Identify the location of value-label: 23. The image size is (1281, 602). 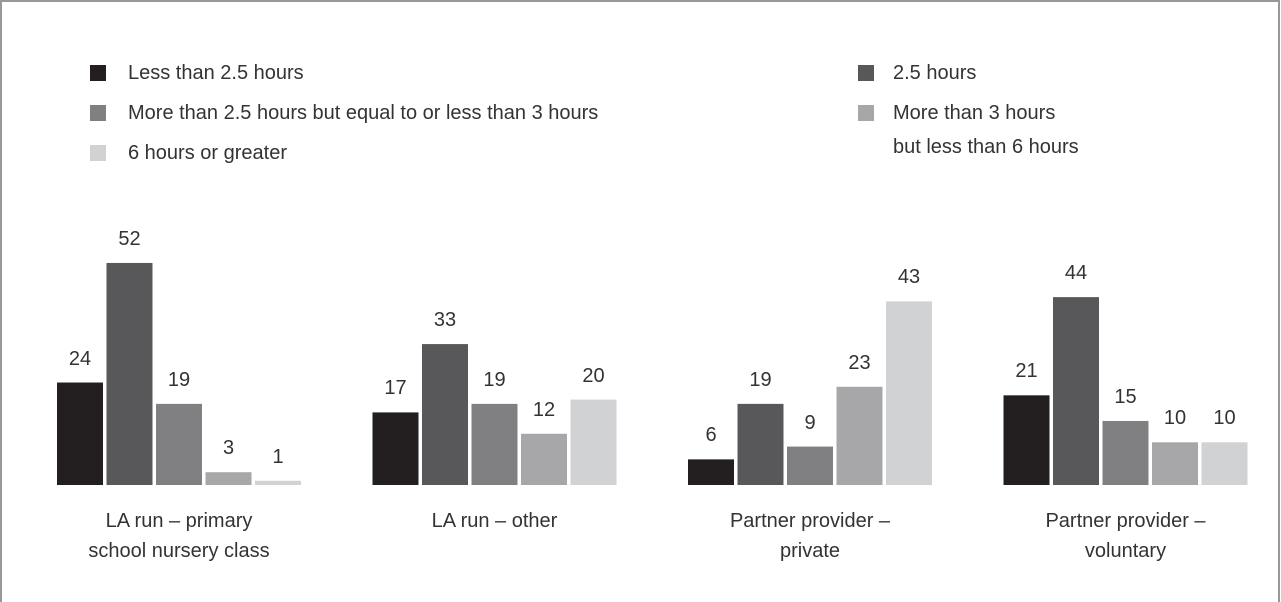
(859, 362).